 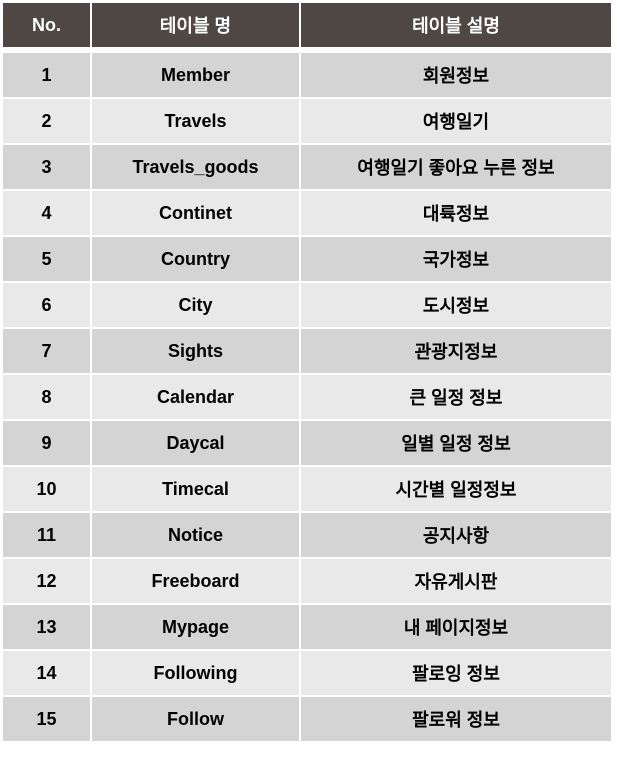 What do you see at coordinates (456, 26) in the screenshot?
I see `header-table-description: 테이블 설명` at bounding box center [456, 26].